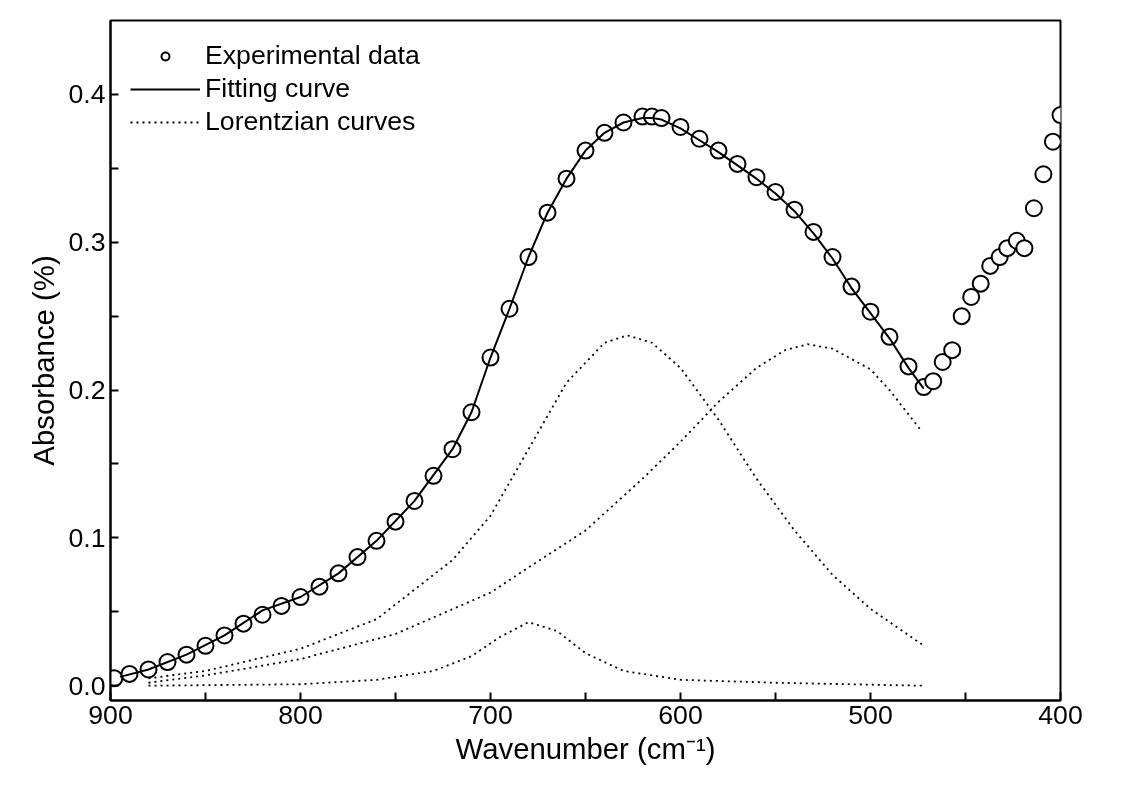 This screenshot has height=809, width=1125. What do you see at coordinates (278, 88) in the screenshot?
I see `legend-label: Fitting curve` at bounding box center [278, 88].